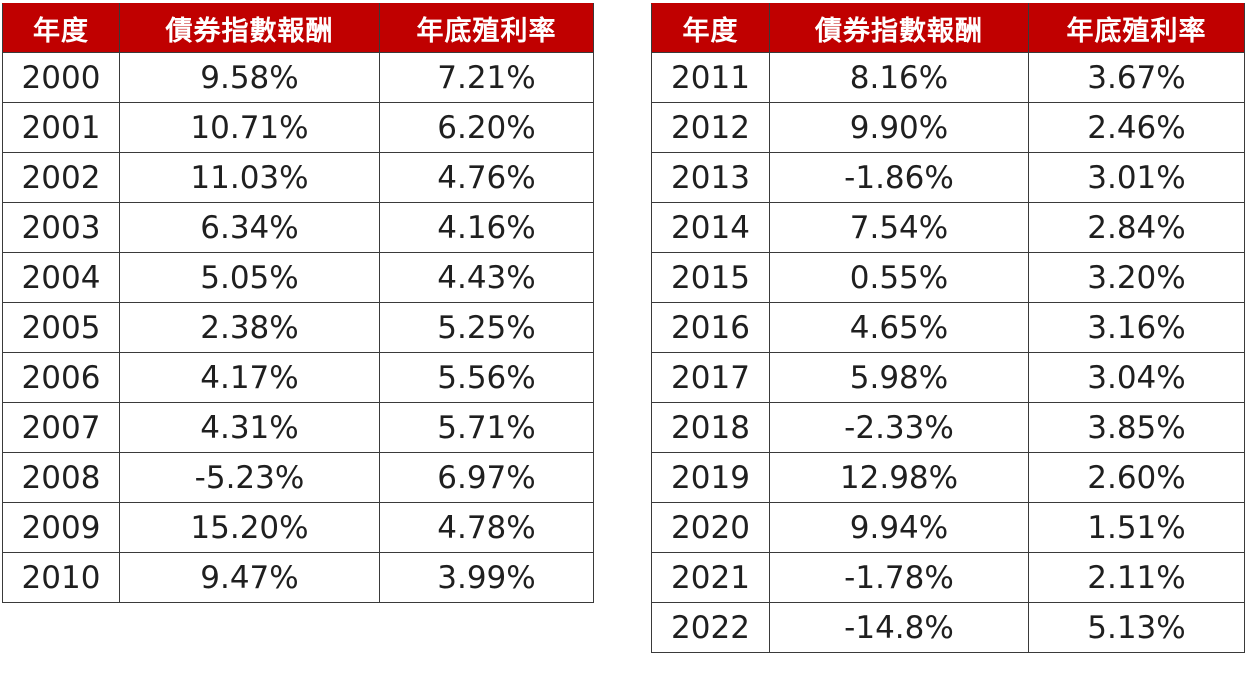 Image resolution: width=1245 pixels, height=681 pixels. I want to click on table-row: 2008 -5.23% 6.97%, so click(298, 477).